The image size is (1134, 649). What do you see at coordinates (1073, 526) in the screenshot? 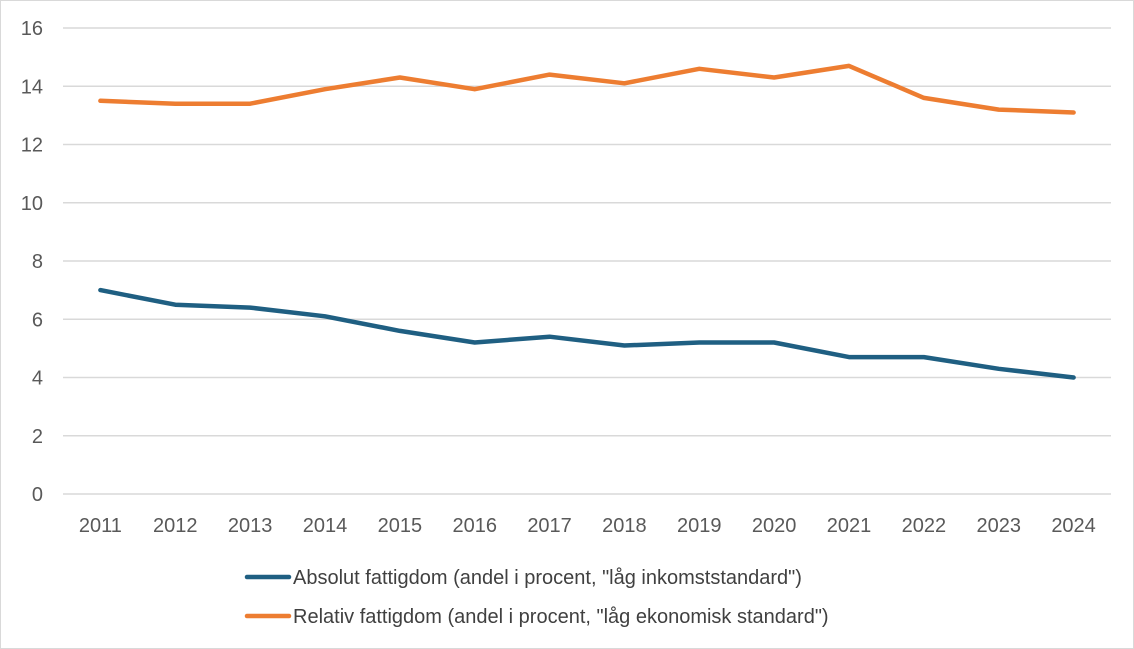
I see `x-tick-label: 2024` at bounding box center [1073, 526].